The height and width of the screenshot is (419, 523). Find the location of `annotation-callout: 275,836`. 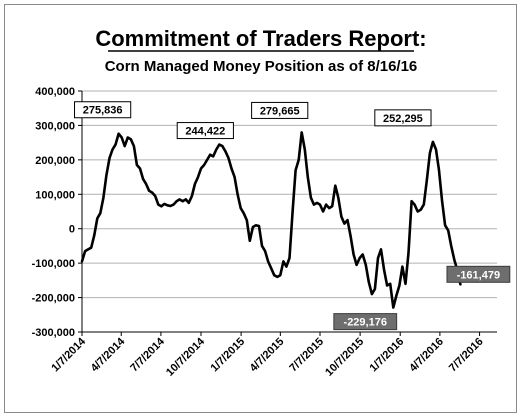

annotation-callout: 275,836 is located at coordinates (103, 110).